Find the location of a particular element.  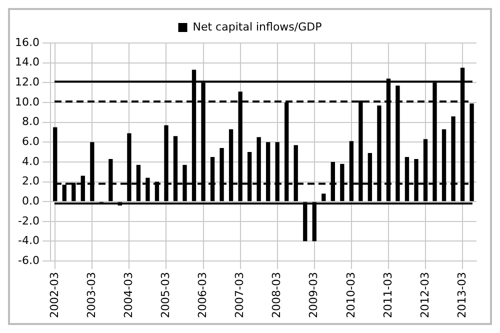

y-tick-label: 16.0 is located at coordinates (27, 42).